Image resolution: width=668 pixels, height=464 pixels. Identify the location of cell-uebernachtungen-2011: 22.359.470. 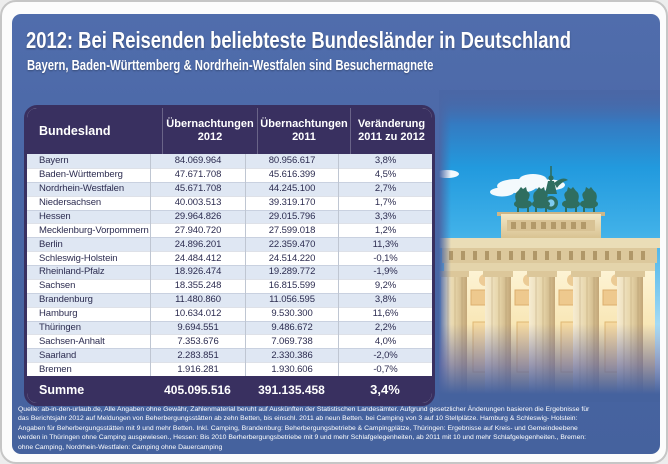
(291, 244).